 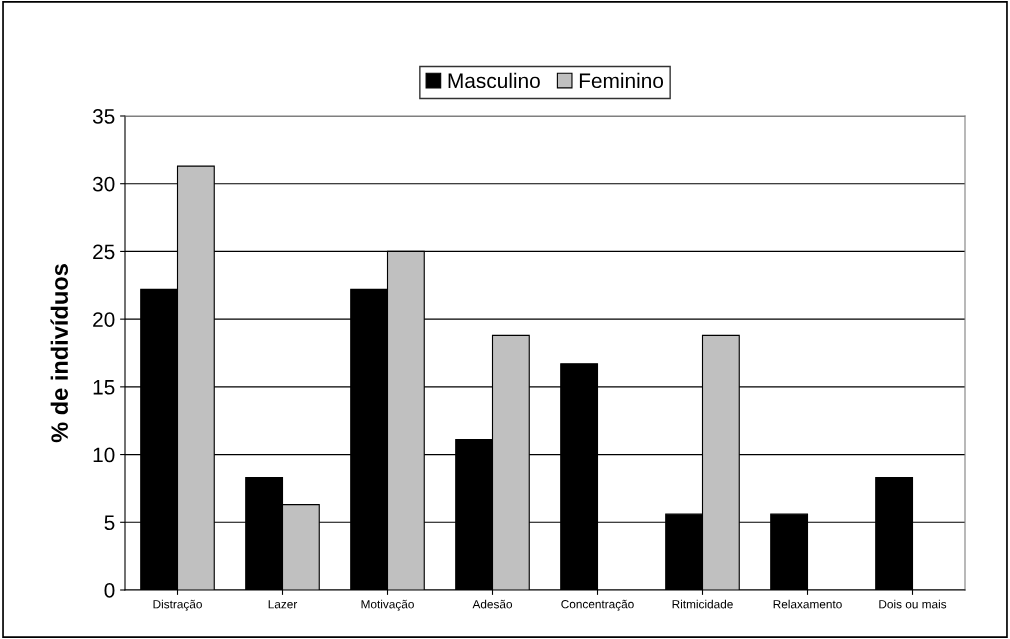 What do you see at coordinates (104, 455) in the screenshot?
I see `y-tick-label: 10` at bounding box center [104, 455].